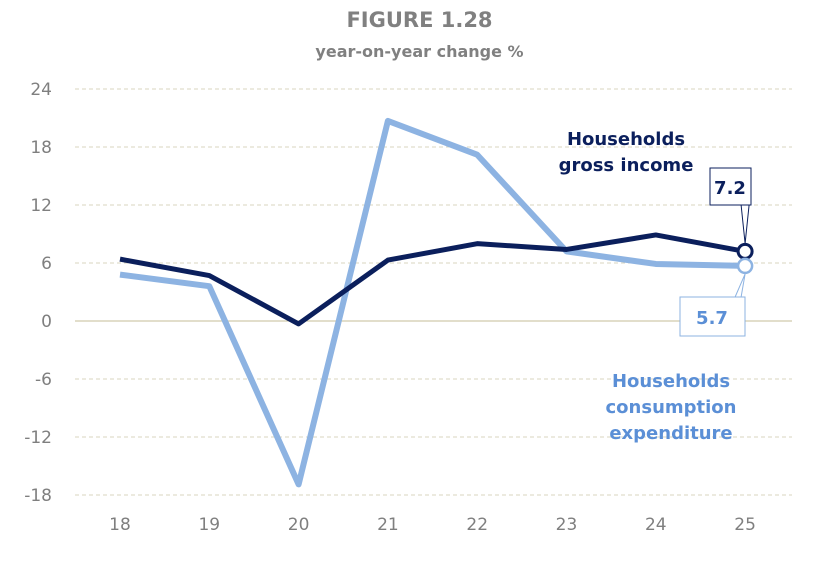 This screenshot has width=839, height=584. I want to click on x-tick-label: 21, so click(388, 525).